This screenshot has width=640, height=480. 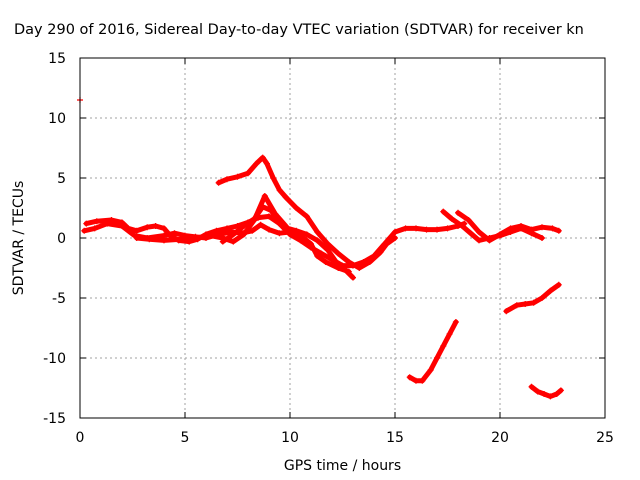 I want to click on y-tick-label--15: -15, so click(x=54, y=419).